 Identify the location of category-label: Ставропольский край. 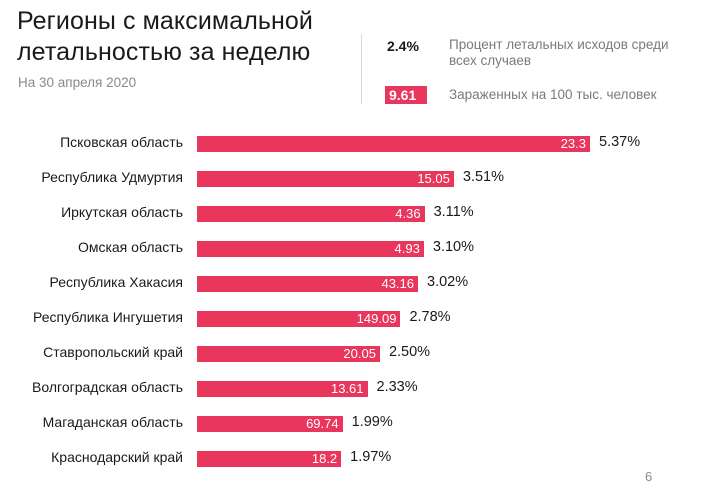
(113, 352).